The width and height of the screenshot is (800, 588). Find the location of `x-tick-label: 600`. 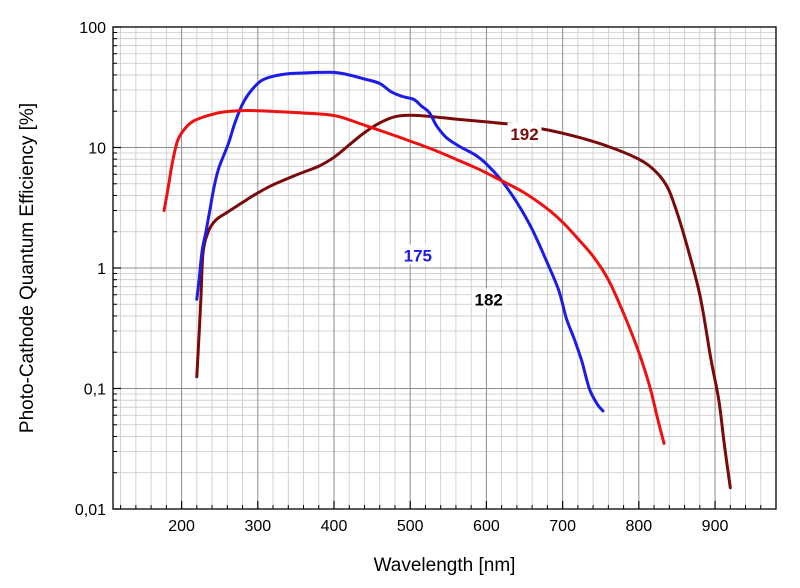

x-tick-label: 600 is located at coordinates (486, 526).